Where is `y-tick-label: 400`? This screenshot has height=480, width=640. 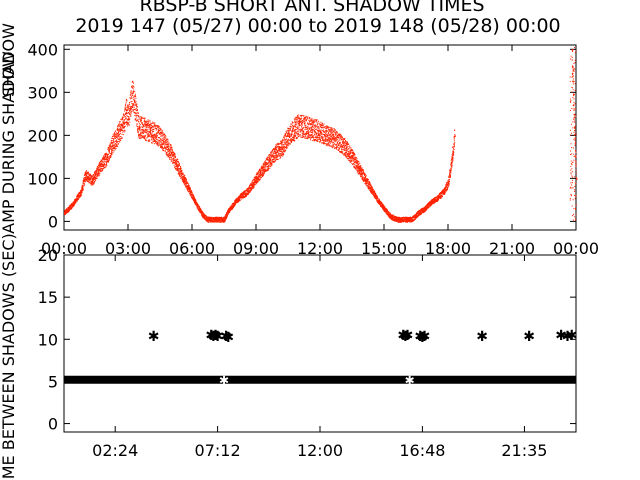
y-tick-label: 400 is located at coordinates (42, 49).